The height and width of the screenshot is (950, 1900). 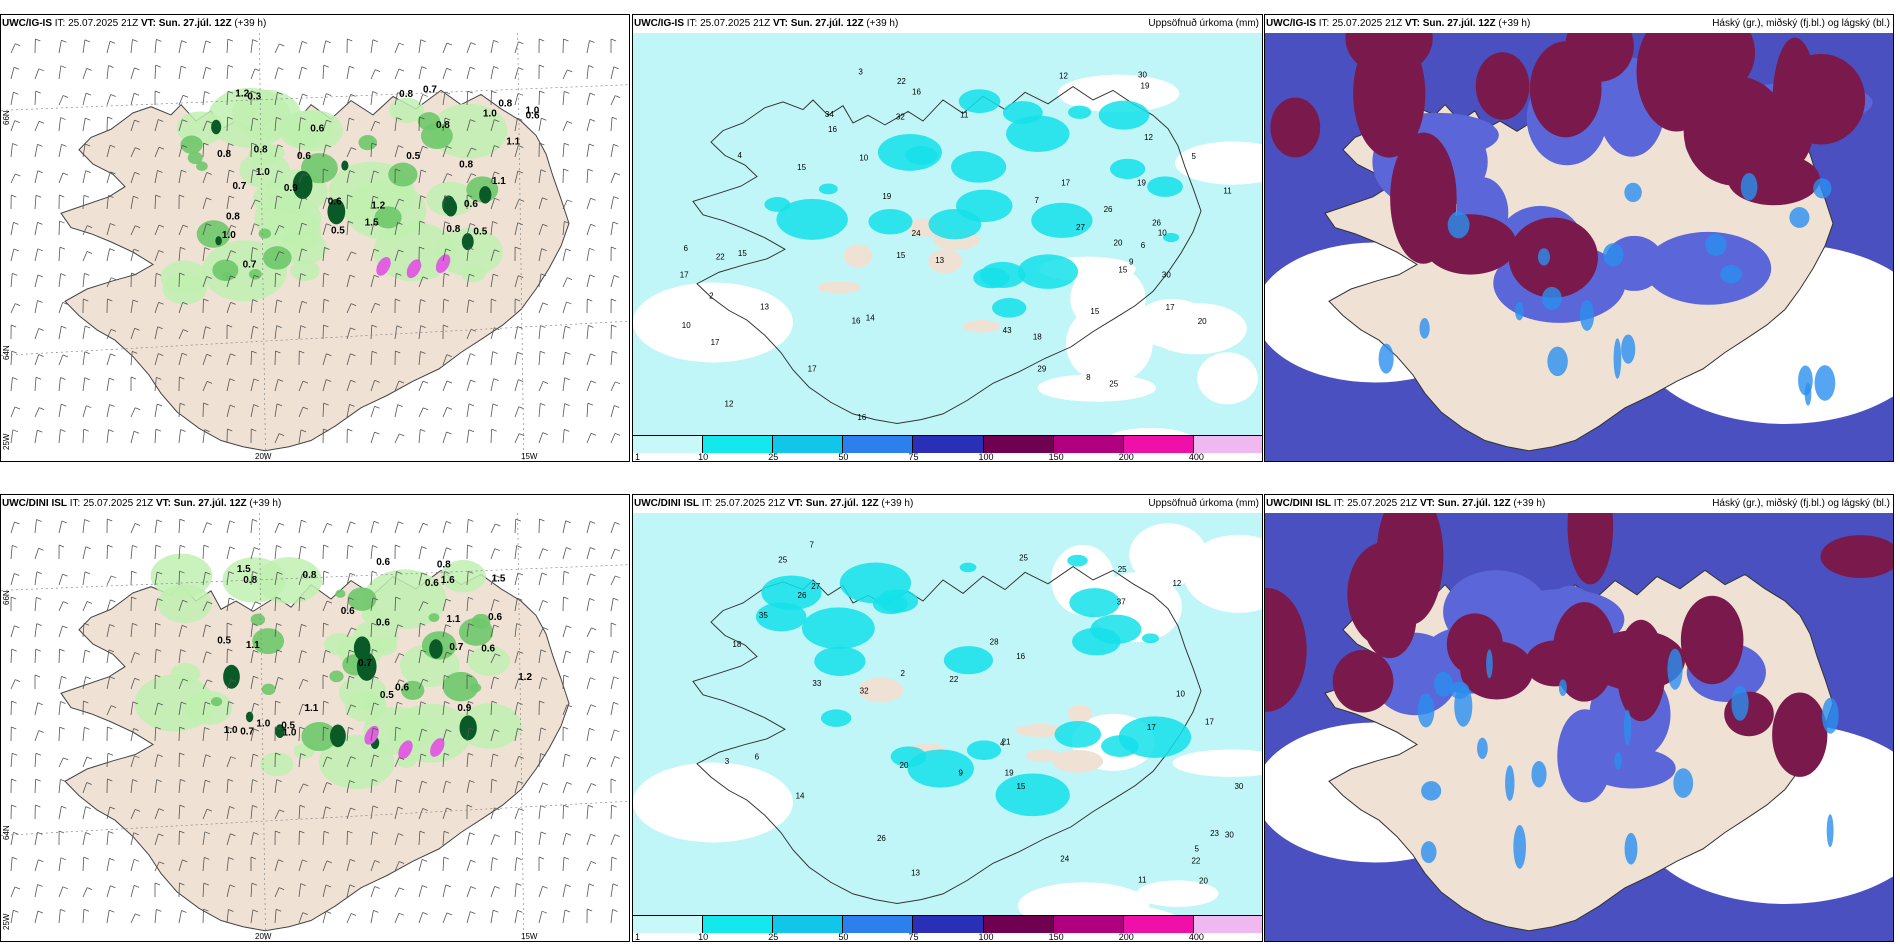 What do you see at coordinates (736, 644) in the screenshot?
I see `accum-value-label: 18` at bounding box center [736, 644].